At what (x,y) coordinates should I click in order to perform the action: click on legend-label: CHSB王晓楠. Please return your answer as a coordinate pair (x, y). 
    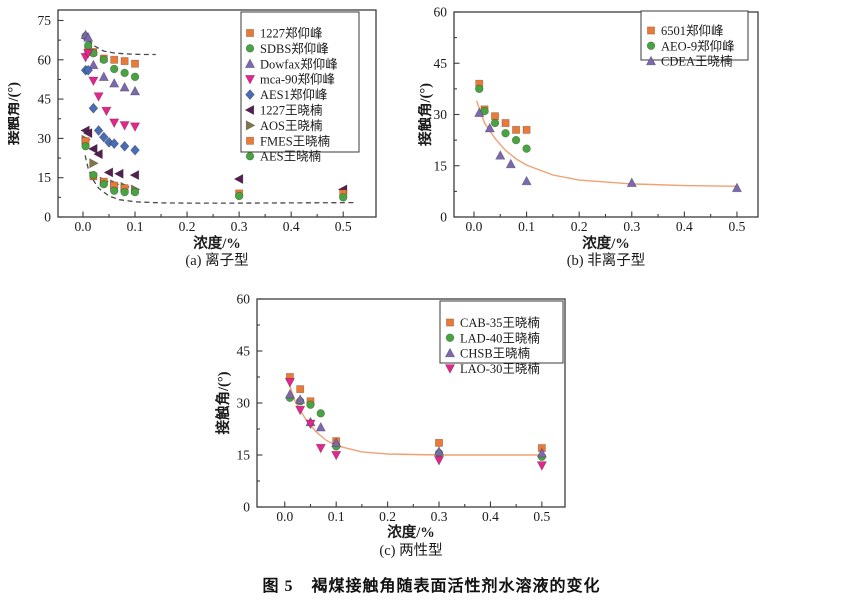
    Looking at the image, I should click on (495, 353).